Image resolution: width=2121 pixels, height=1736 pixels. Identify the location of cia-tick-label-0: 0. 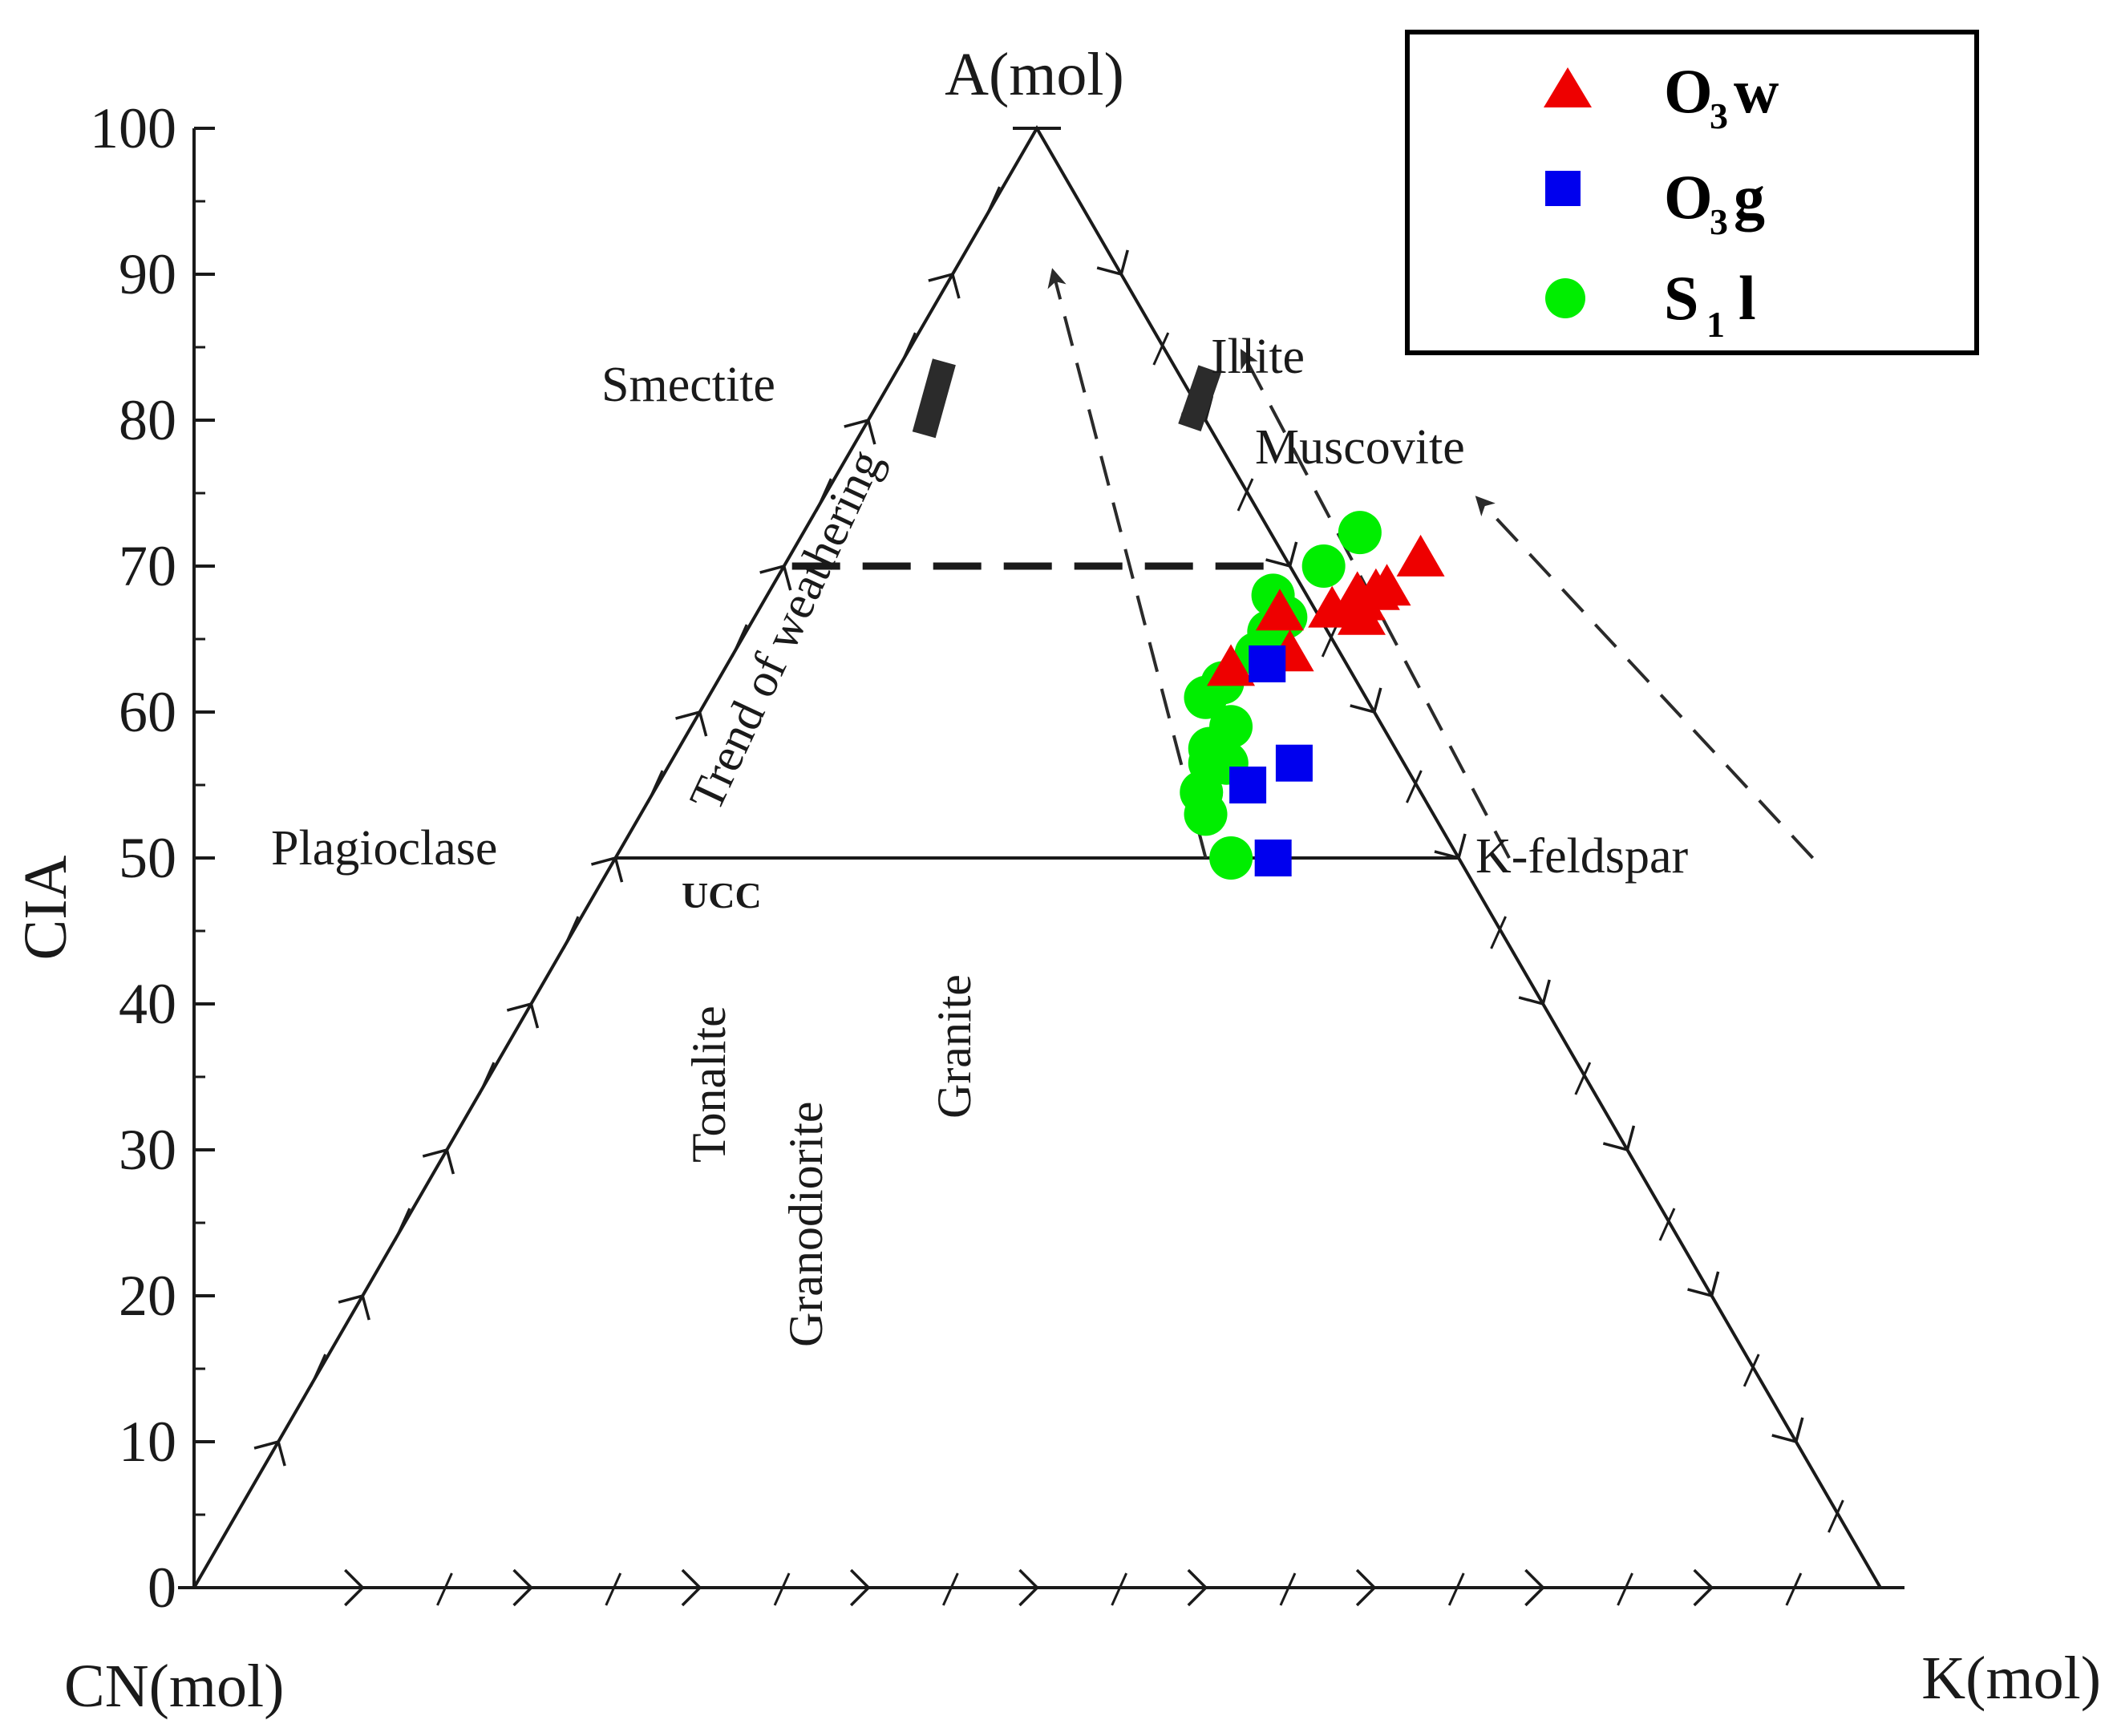
(162, 1588).